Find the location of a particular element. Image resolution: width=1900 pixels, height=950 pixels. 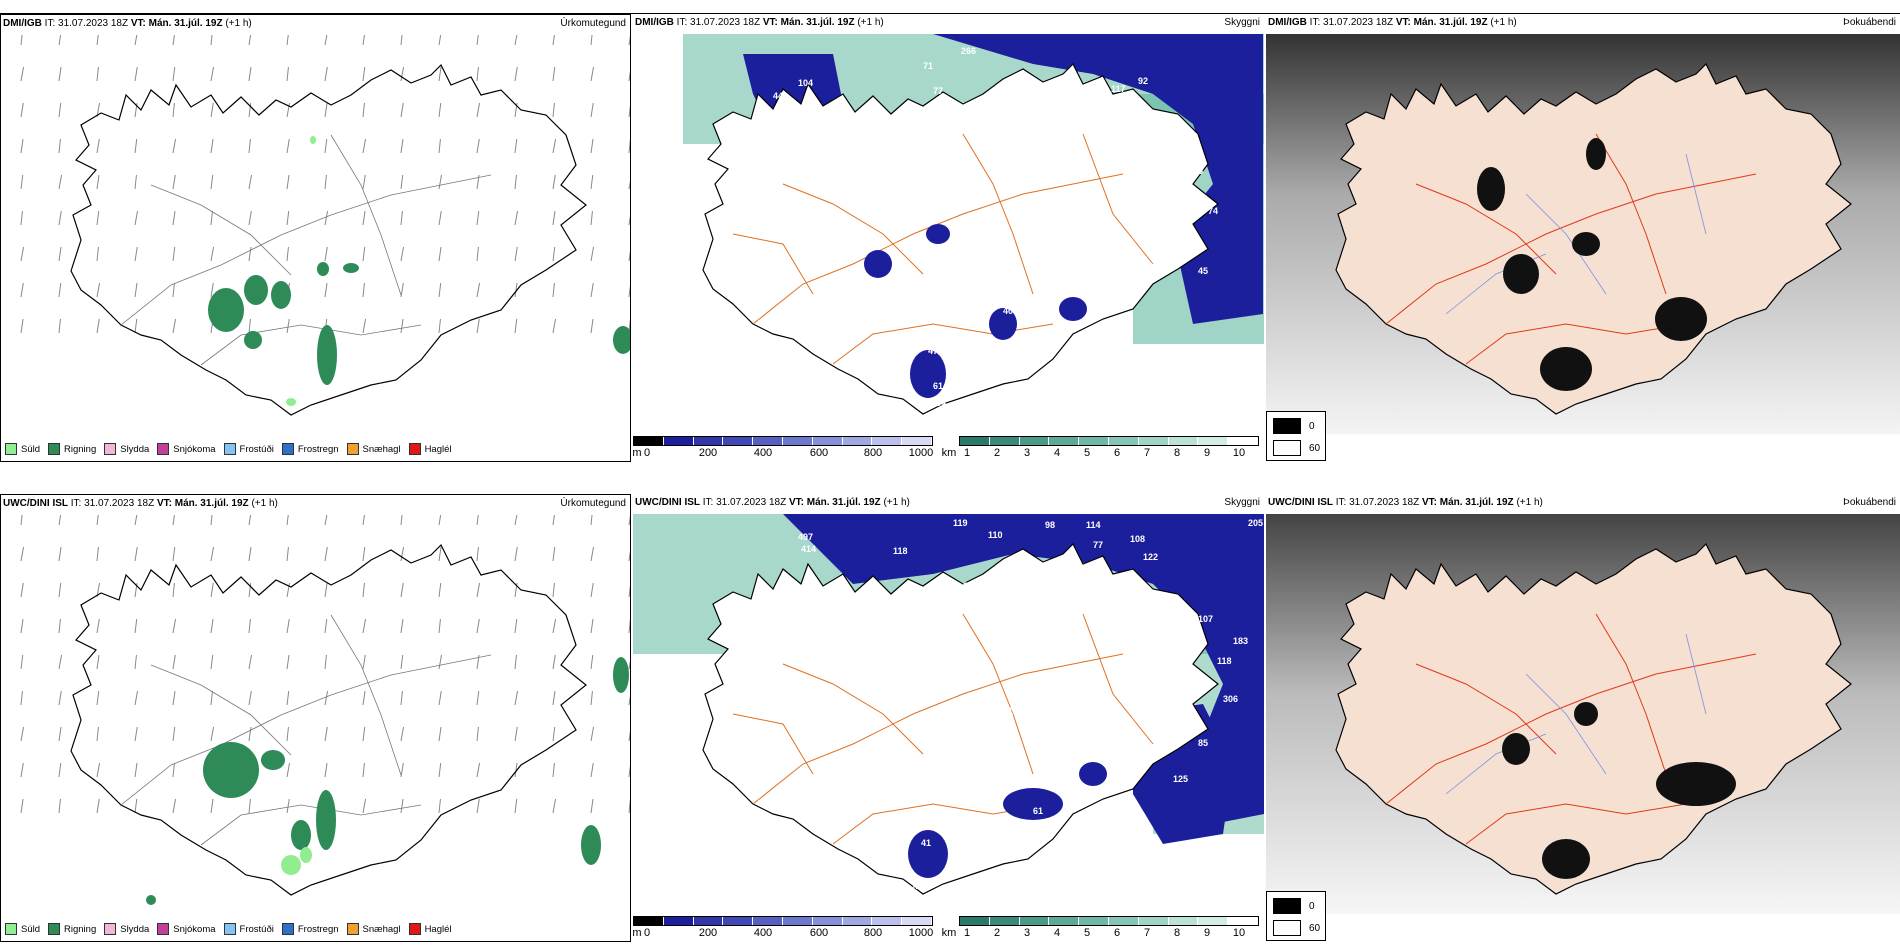

visibility-value-label: 92 is located at coordinates (1143, 81).